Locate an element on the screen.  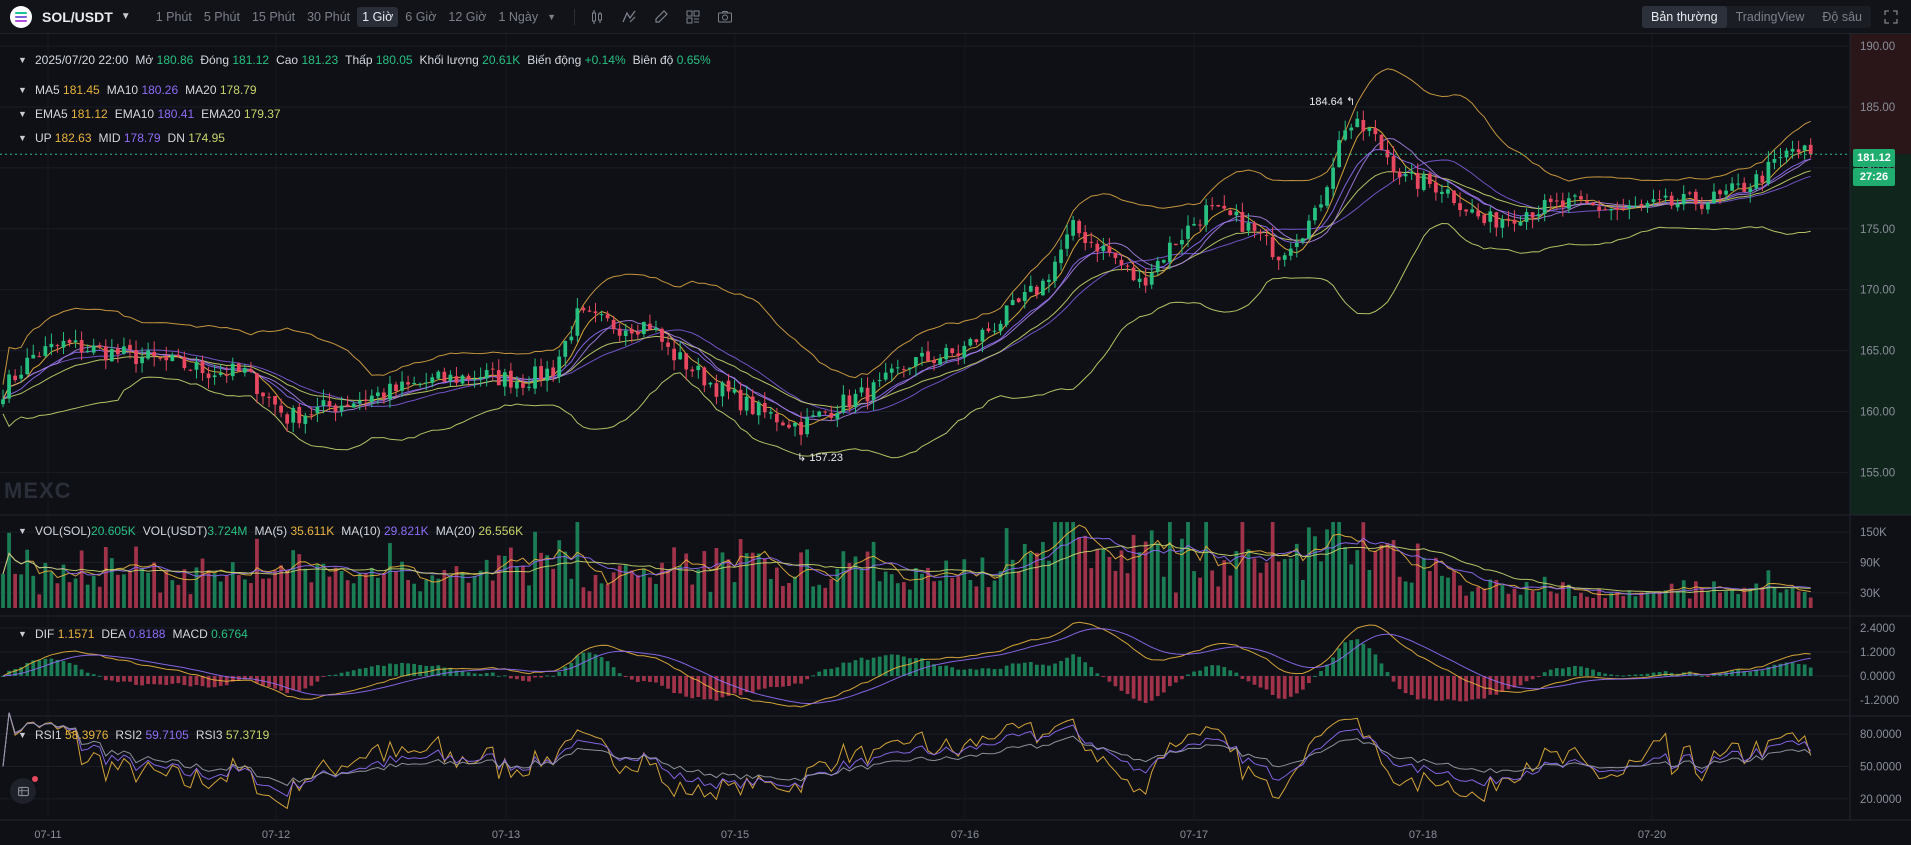
chart-settings-button is located at coordinates (23, 791).